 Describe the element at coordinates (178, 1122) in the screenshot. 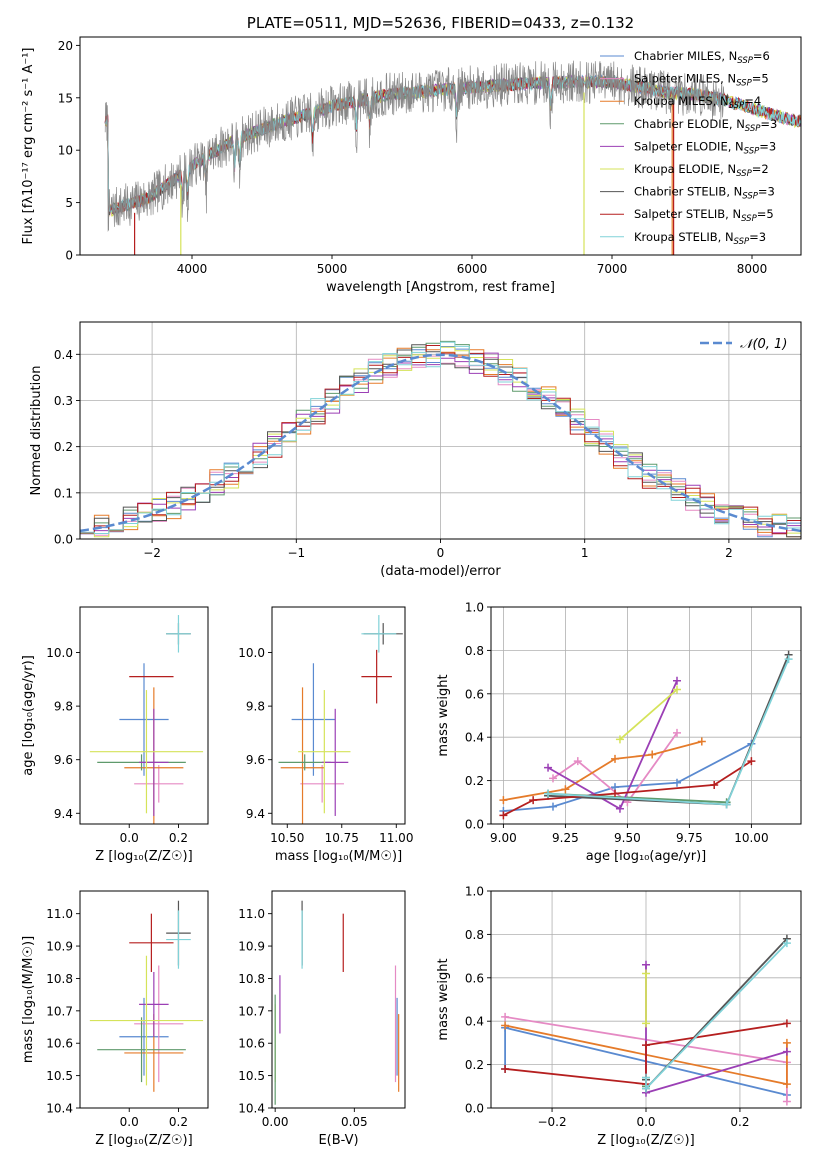

I see `x-tick-label: 0.2` at that location.